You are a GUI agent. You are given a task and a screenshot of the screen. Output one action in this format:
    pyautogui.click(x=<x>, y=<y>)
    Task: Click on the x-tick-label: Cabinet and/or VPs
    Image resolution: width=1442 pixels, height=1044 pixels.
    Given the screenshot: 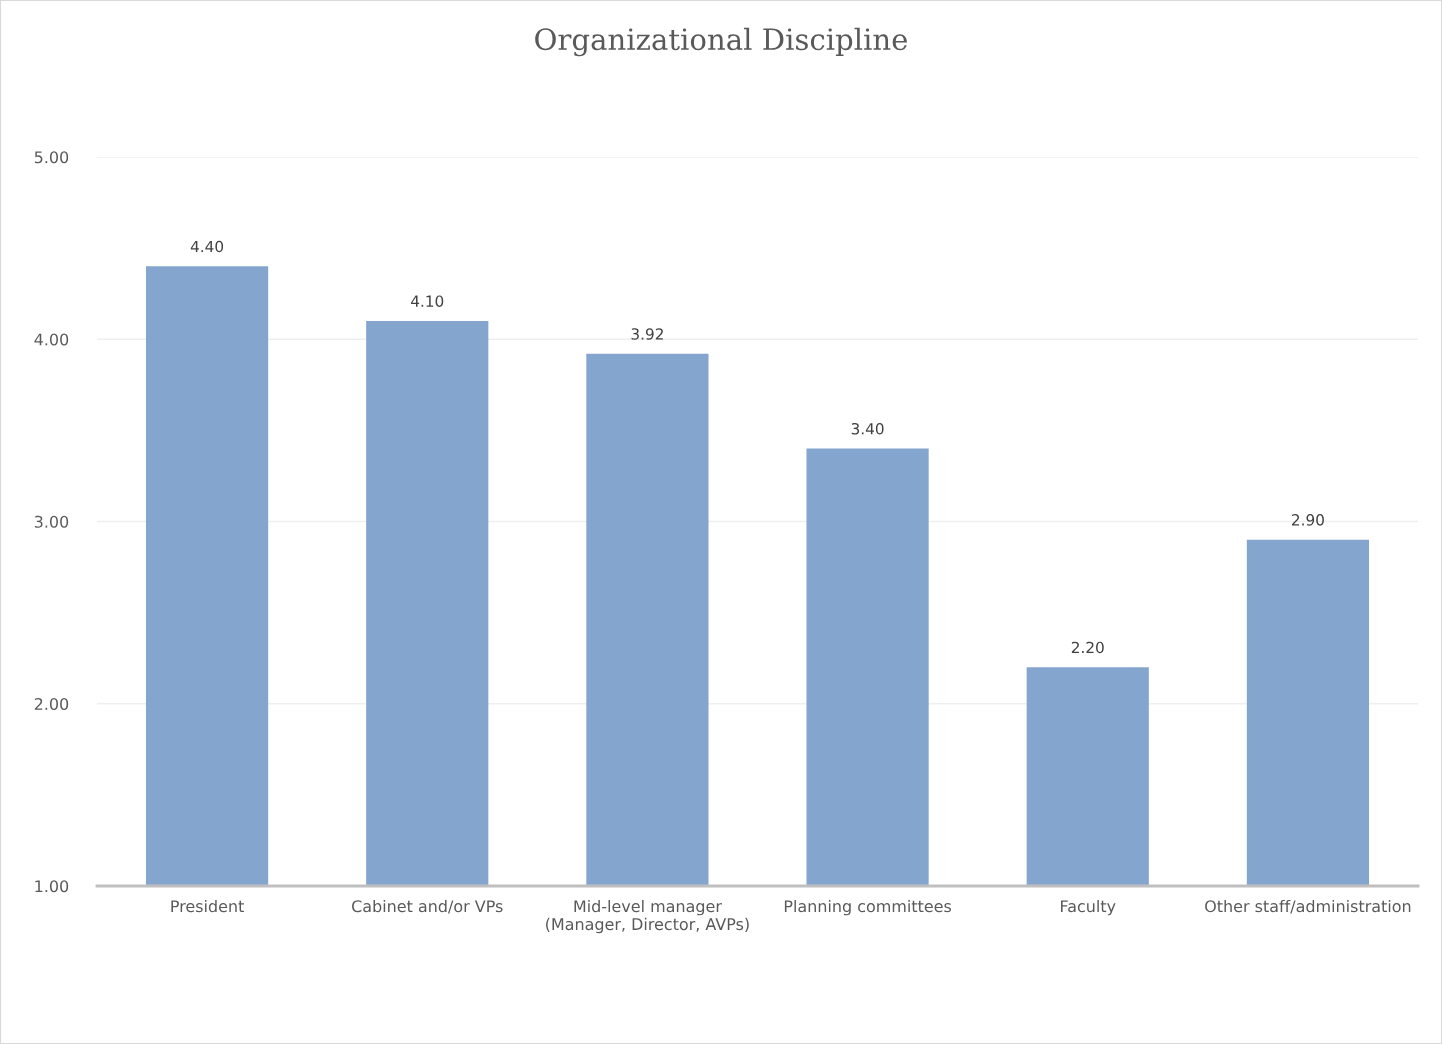 What is the action you would take?
    pyautogui.click(x=427, y=906)
    